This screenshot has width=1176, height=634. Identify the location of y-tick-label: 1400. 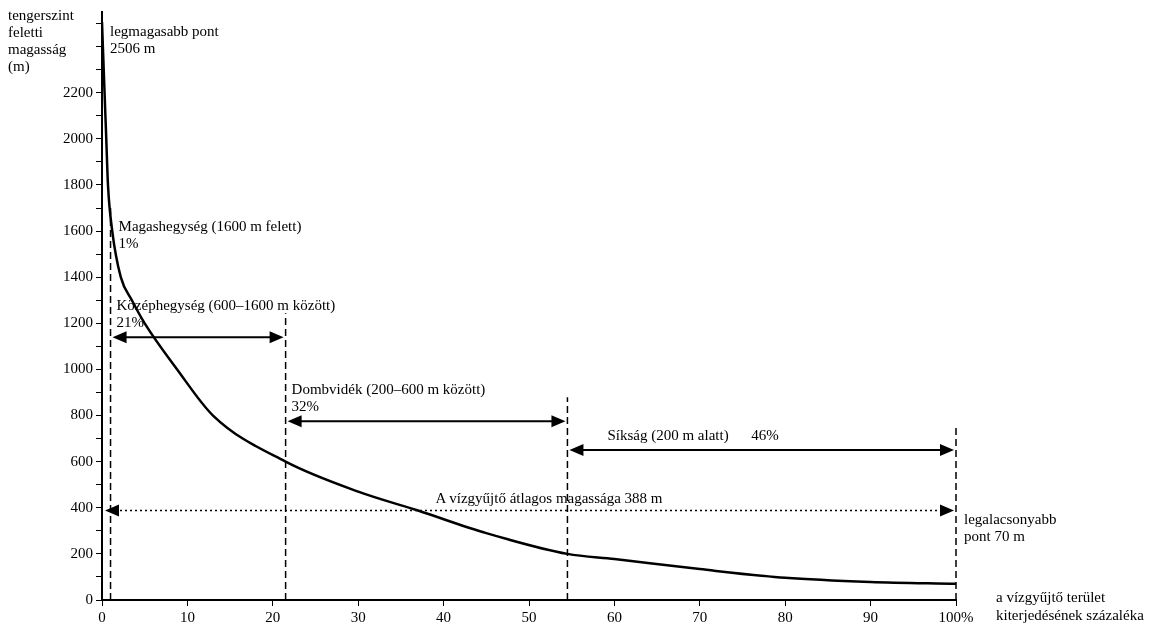
(78, 276).